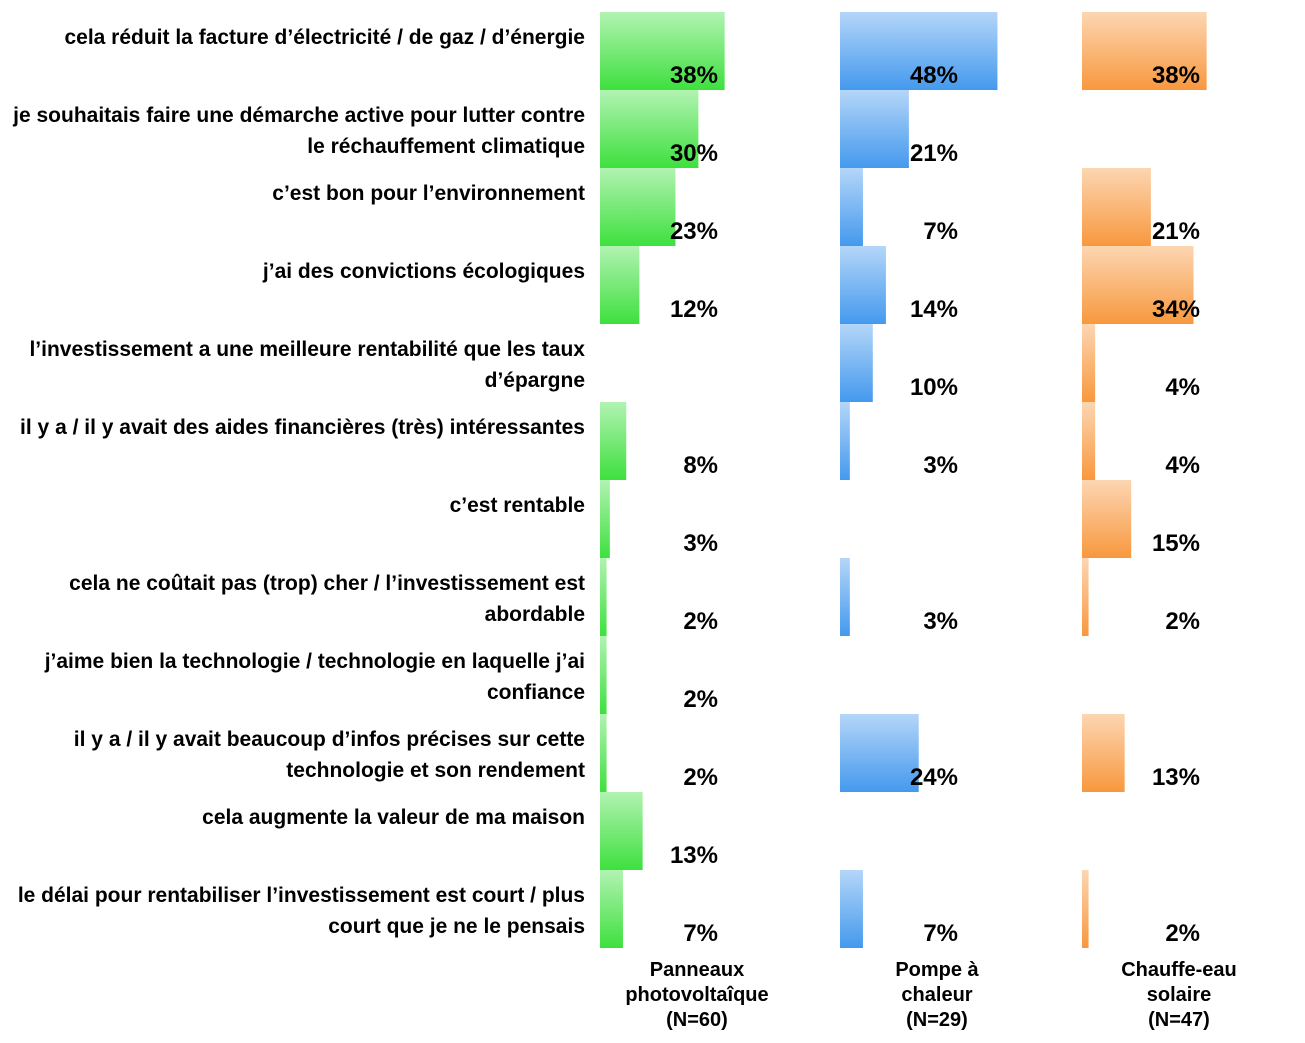  What do you see at coordinates (934, 75) in the screenshot?
I see `value-label: 48%` at bounding box center [934, 75].